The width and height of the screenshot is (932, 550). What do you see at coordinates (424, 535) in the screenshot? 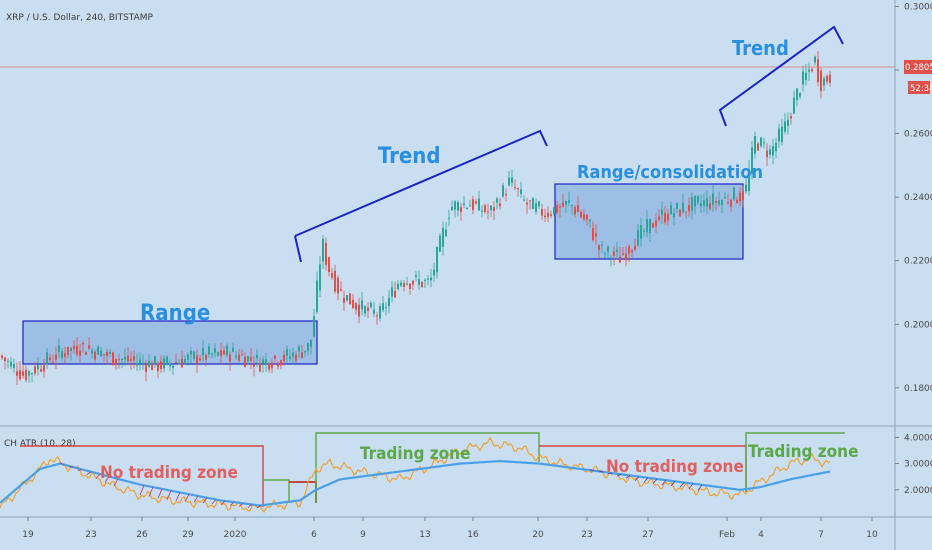
I see `time-tick-label: 13` at bounding box center [424, 535].